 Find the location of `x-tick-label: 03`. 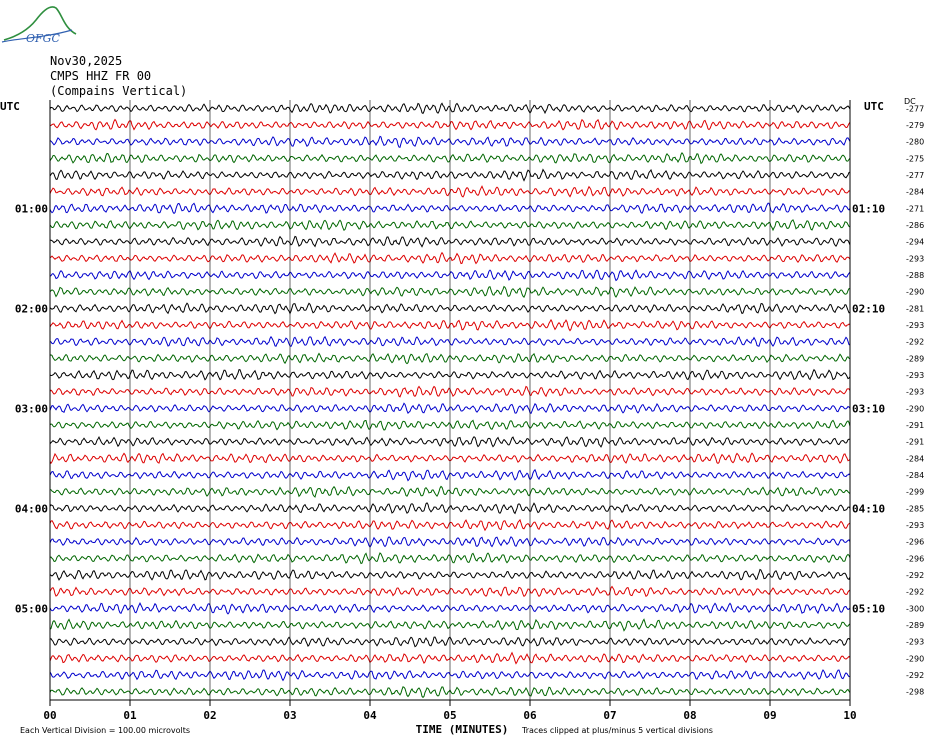

x-tick-label: 03 is located at coordinates (289, 715).